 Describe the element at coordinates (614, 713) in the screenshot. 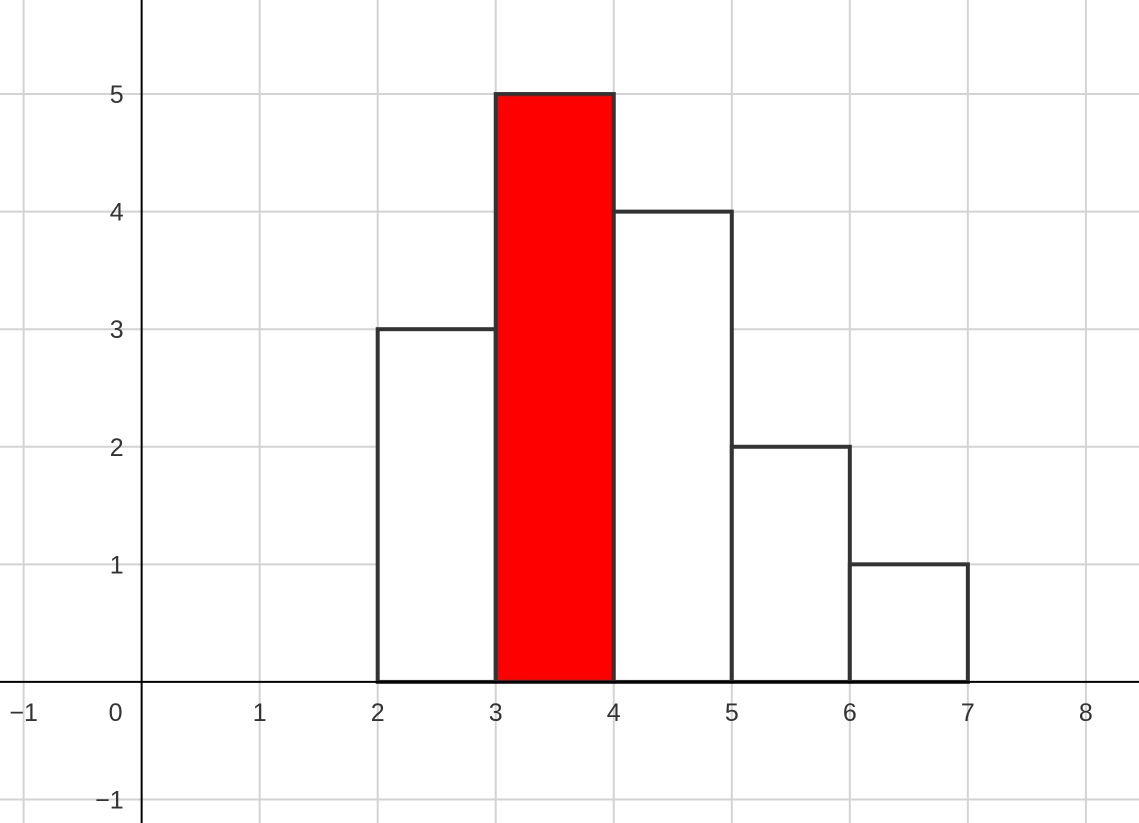

I see `x-tick-label: 4` at that location.